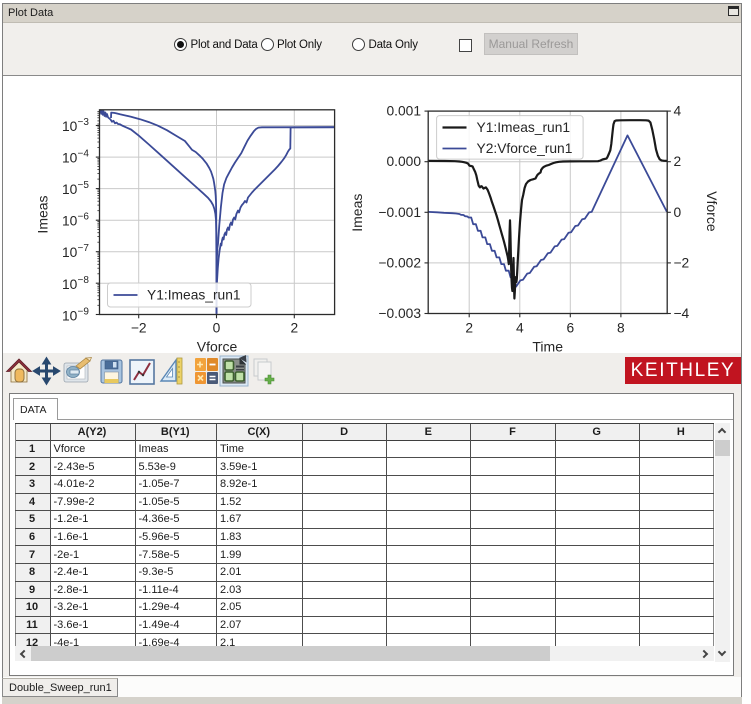 This screenshot has width=751, height=704. What do you see at coordinates (399, 262) in the screenshot?
I see `svg-text: −0.002` at bounding box center [399, 262].